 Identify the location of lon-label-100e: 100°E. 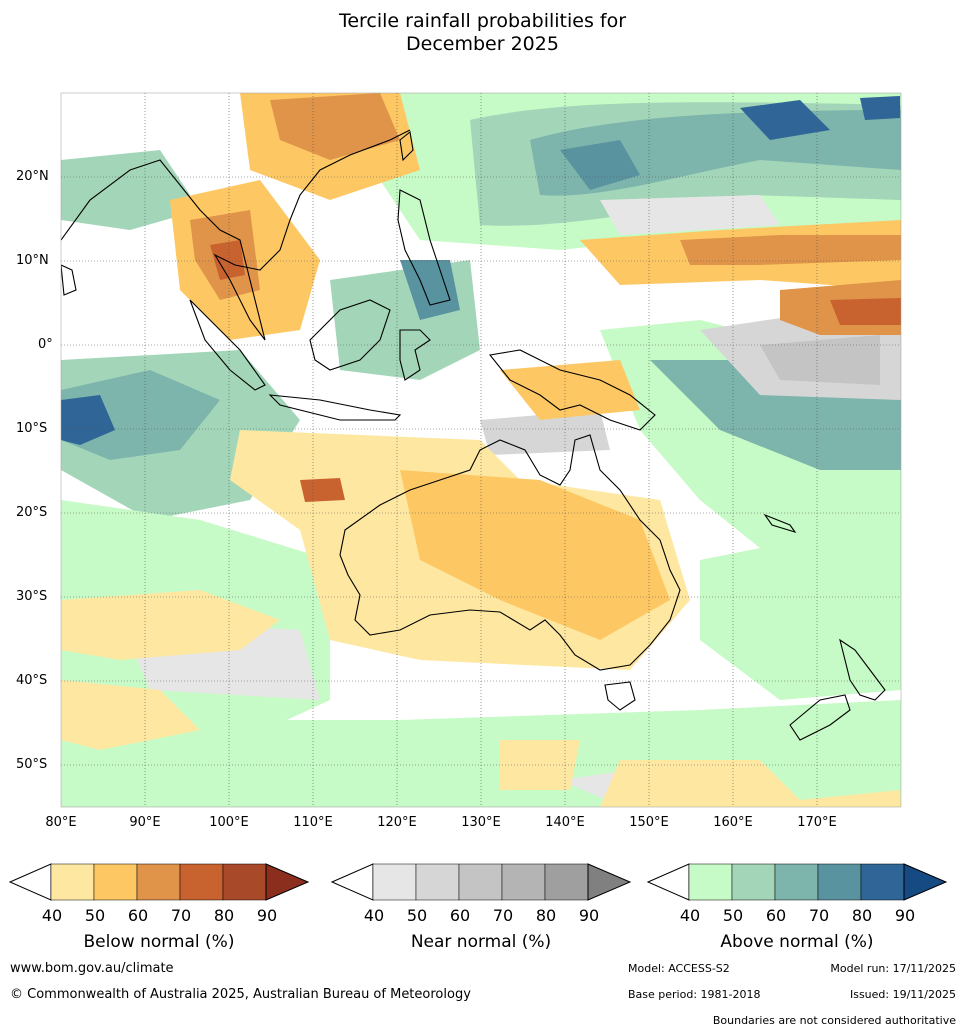
(229, 822).